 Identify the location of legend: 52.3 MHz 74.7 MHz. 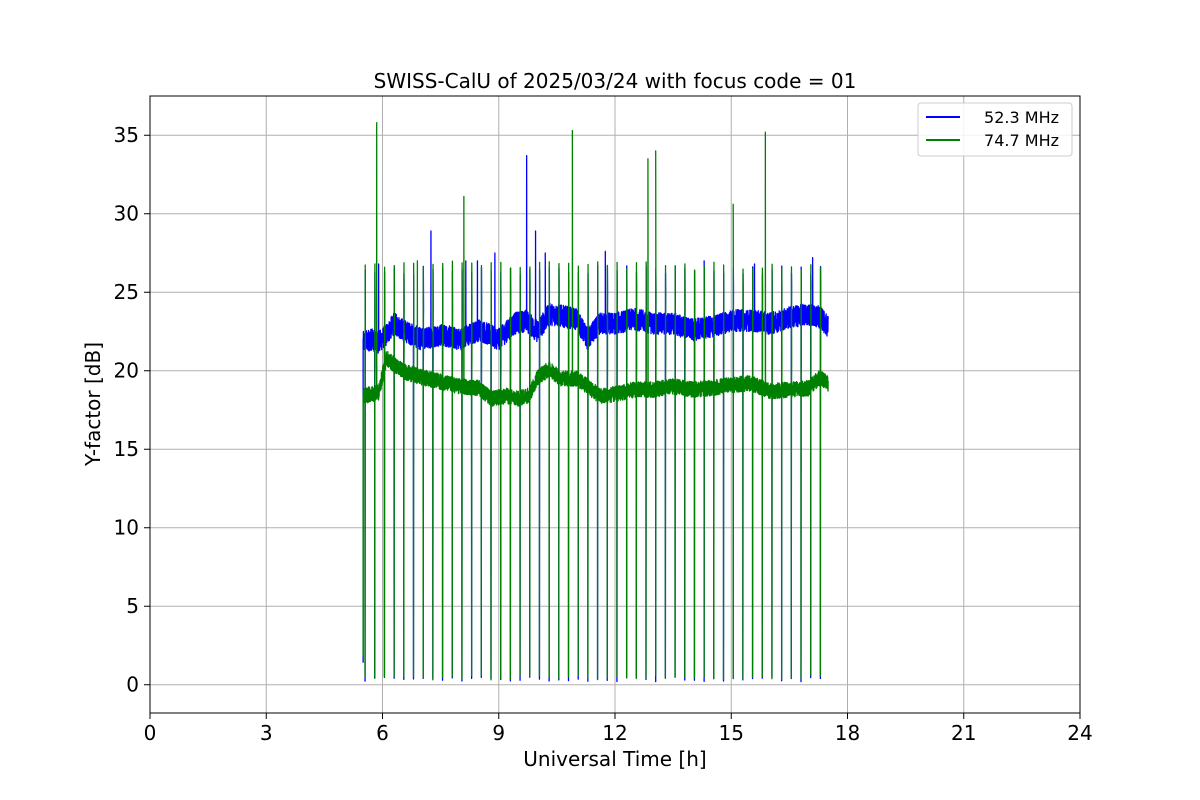
(995, 129).